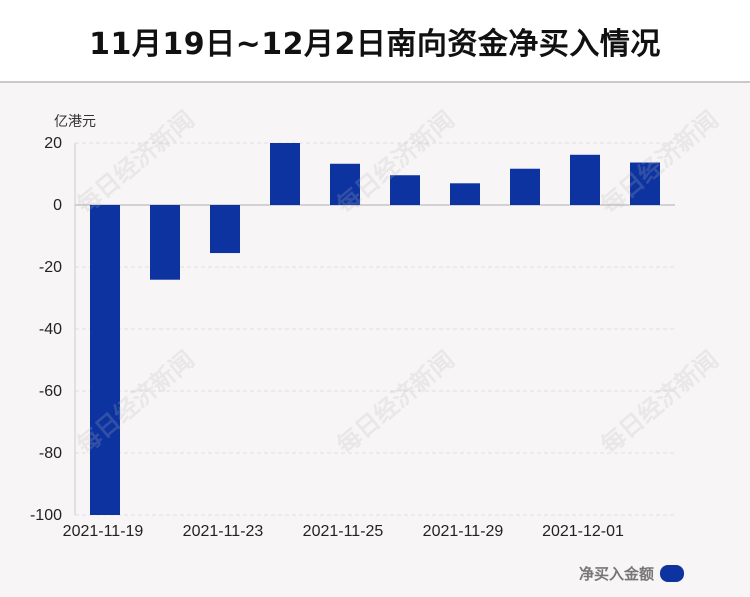 This screenshot has width=750, height=597. I want to click on y-tick-label: -80, so click(50, 453).